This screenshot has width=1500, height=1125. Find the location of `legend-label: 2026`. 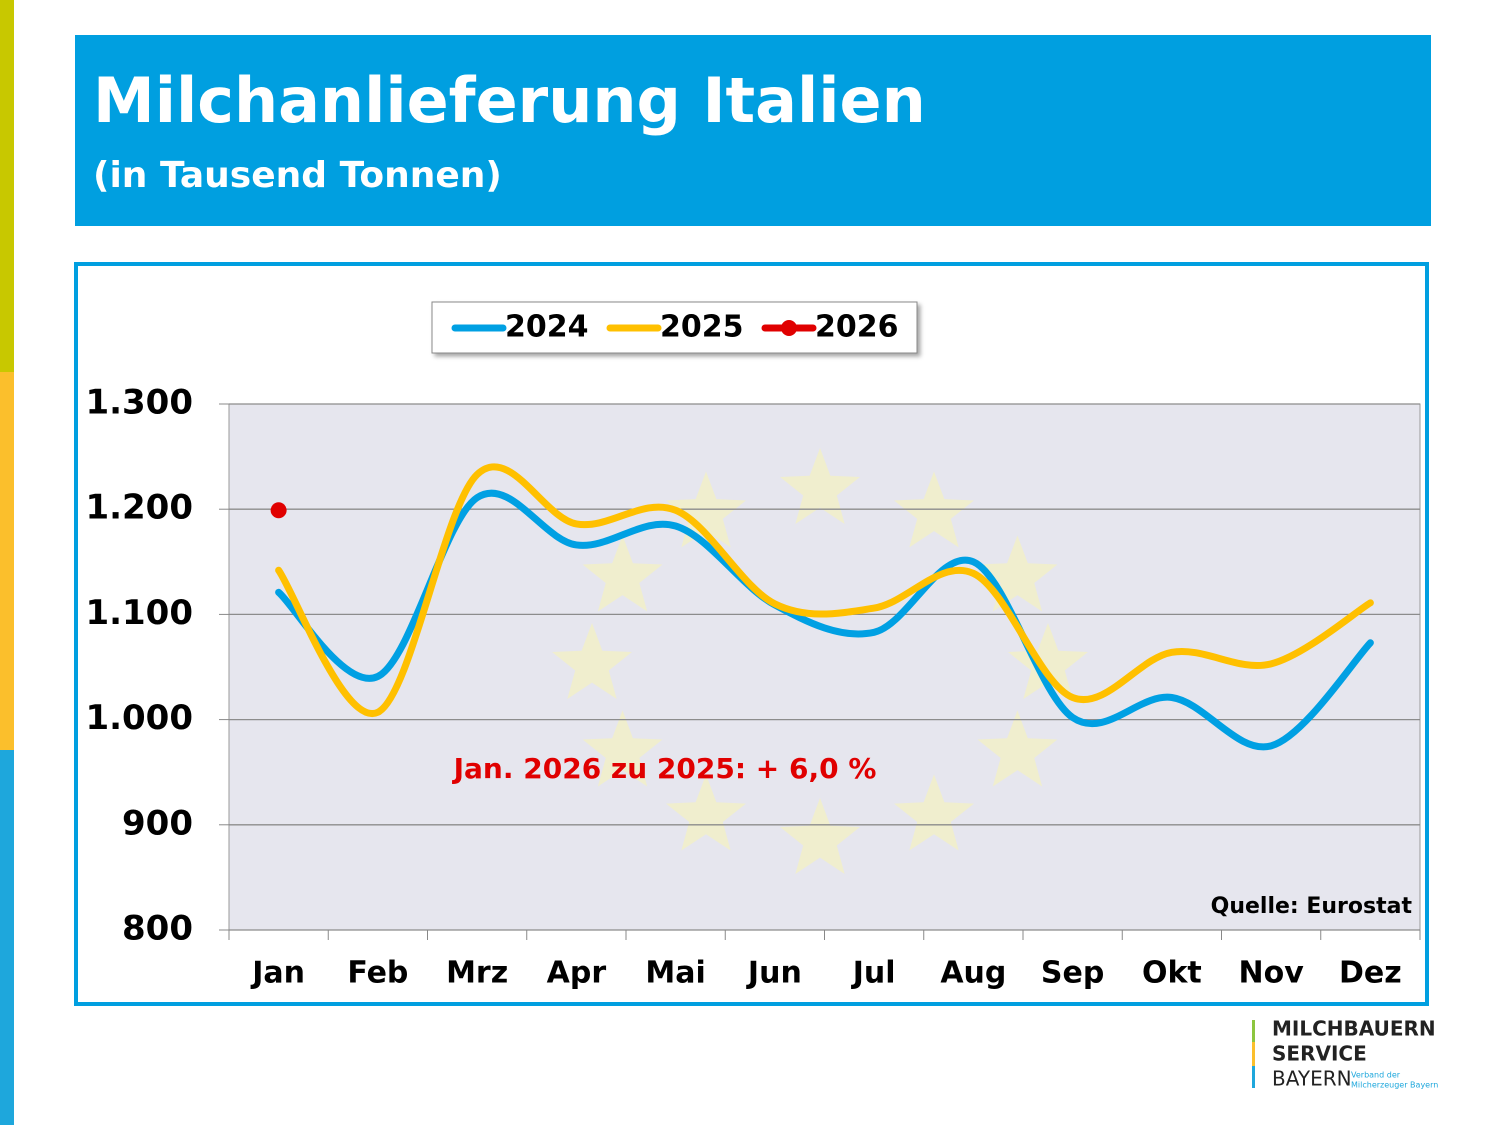

legend-label: 2026 is located at coordinates (857, 327).